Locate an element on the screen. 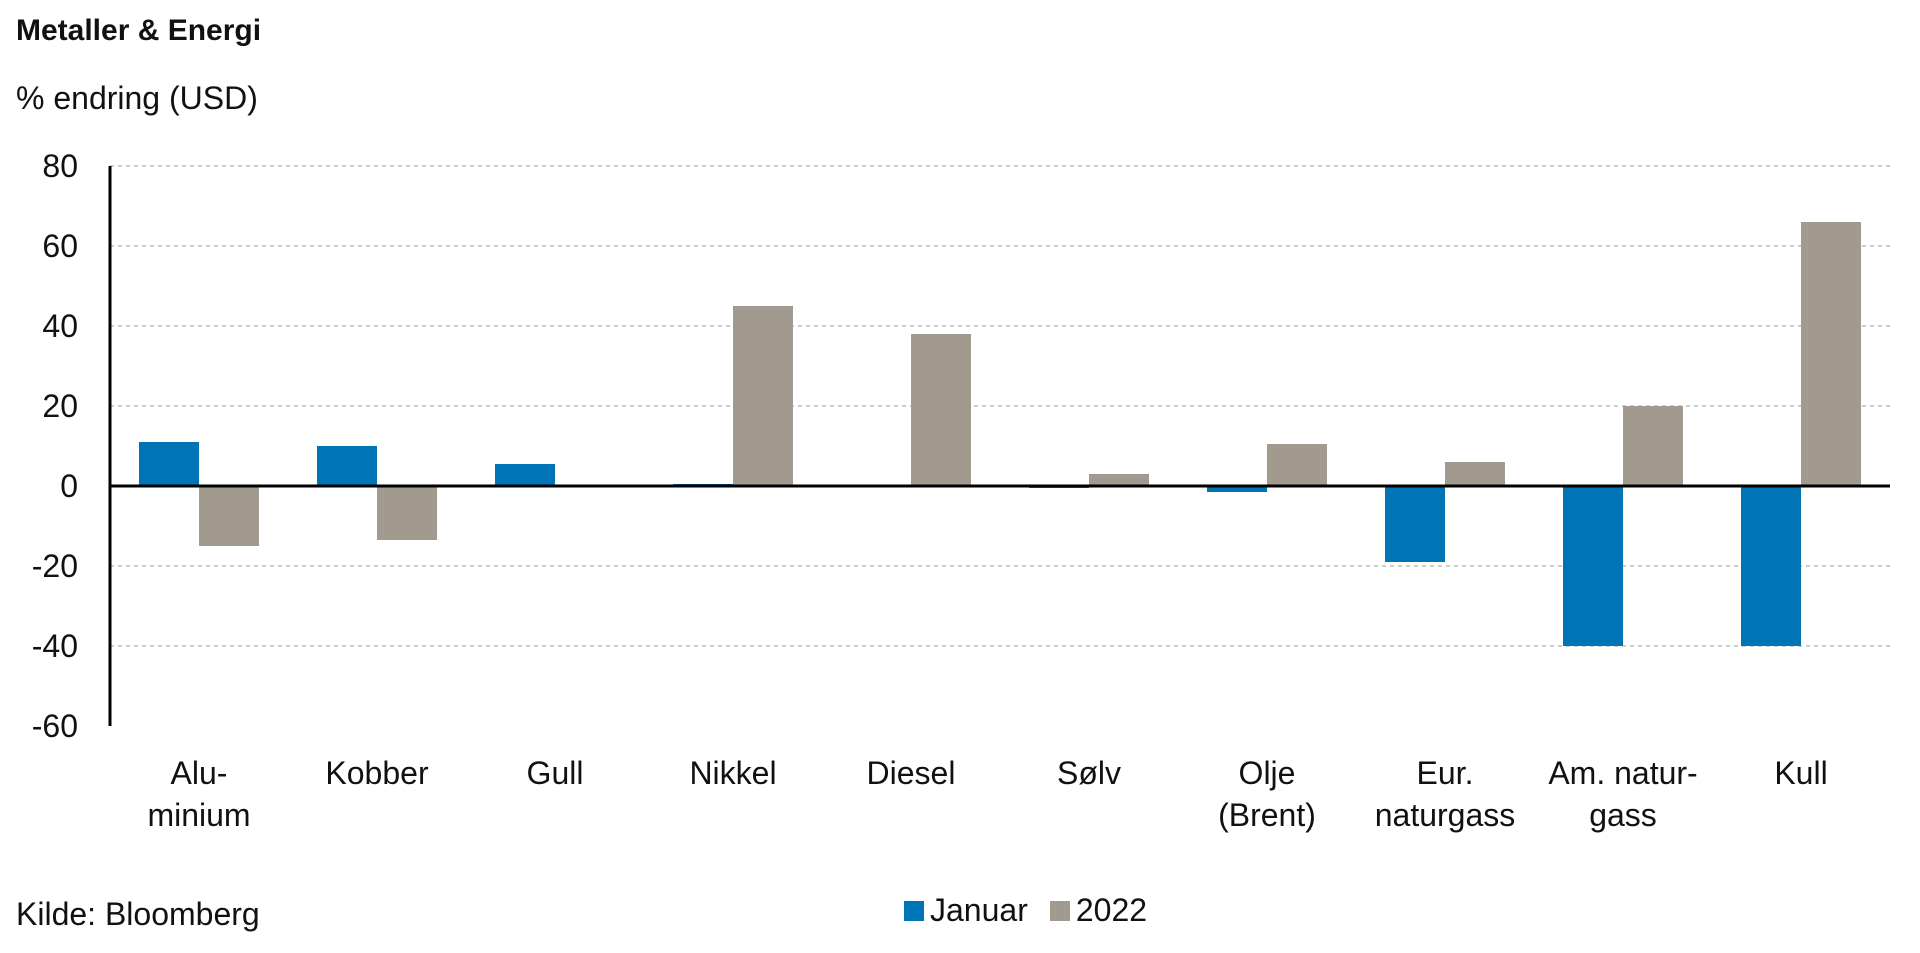 The height and width of the screenshot is (953, 1920). source-note: Kilde: Bloomberg is located at coordinates (138, 914).